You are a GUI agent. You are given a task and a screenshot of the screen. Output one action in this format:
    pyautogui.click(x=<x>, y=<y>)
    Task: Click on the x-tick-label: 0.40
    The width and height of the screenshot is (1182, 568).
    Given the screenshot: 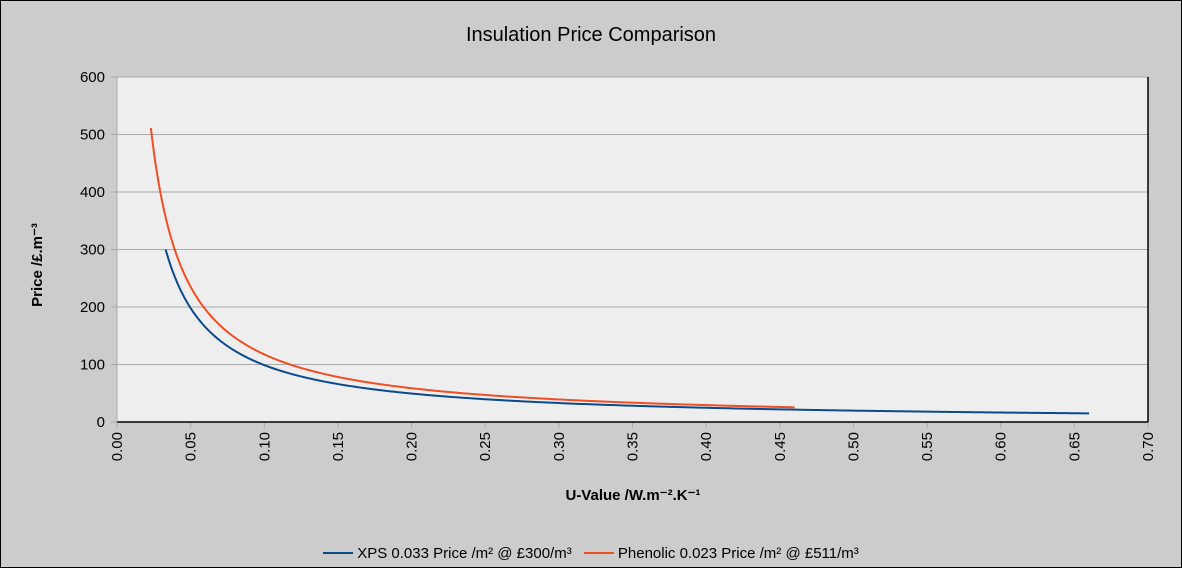 What is the action you would take?
    pyautogui.click(x=706, y=446)
    